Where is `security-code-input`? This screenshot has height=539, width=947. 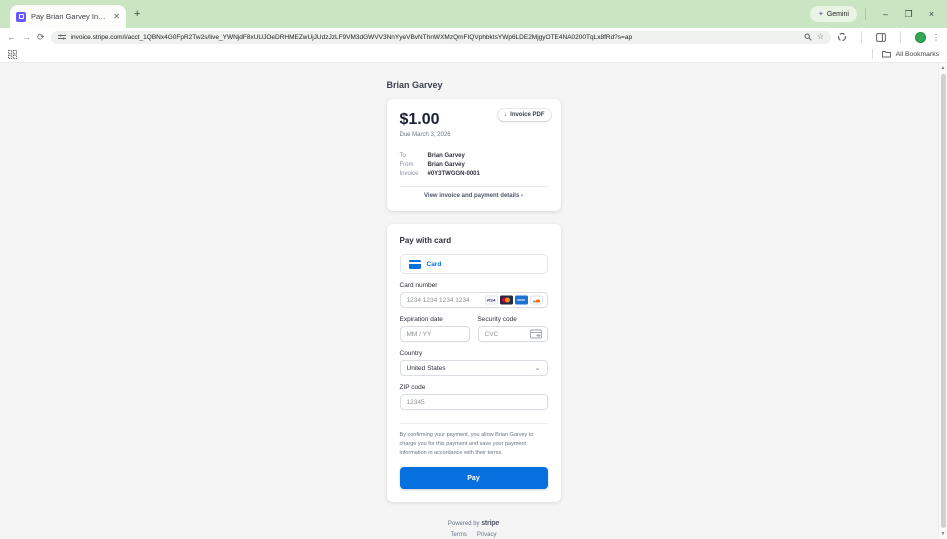
security-code-input is located at coordinates (512, 334).